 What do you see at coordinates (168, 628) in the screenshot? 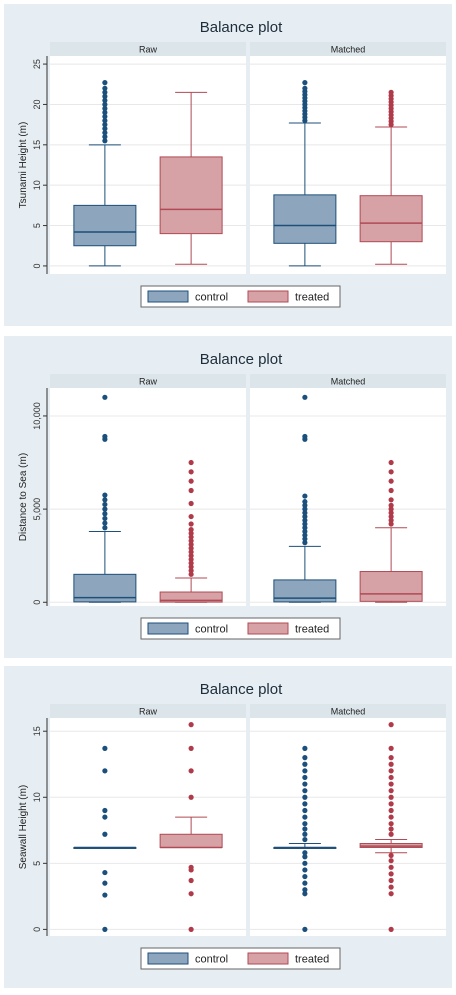
I see `legend-swatch-control` at bounding box center [168, 628].